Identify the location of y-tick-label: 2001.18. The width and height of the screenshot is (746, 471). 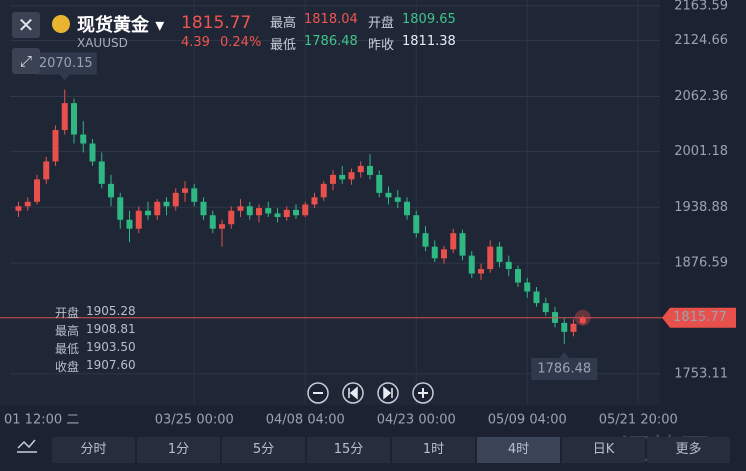
(701, 151).